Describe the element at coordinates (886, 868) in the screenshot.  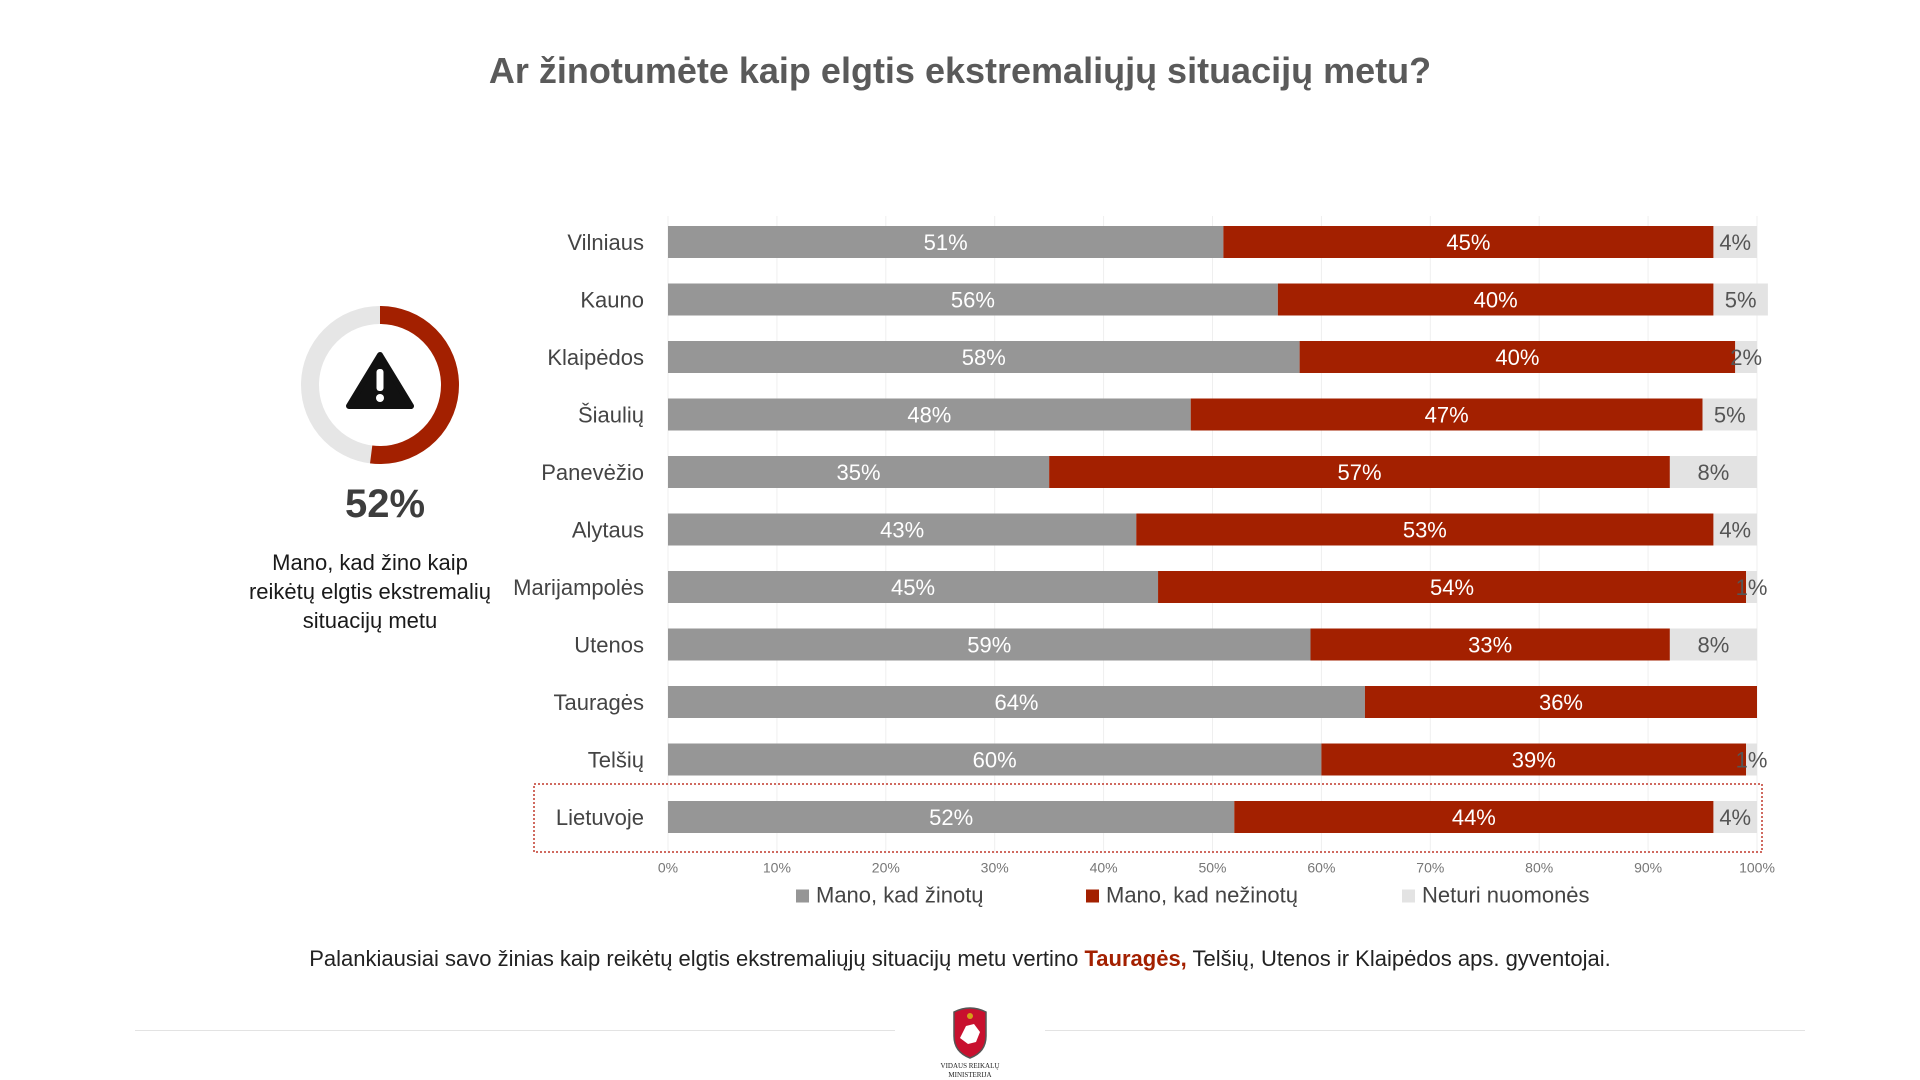
I see `tick-label: 20%` at that location.